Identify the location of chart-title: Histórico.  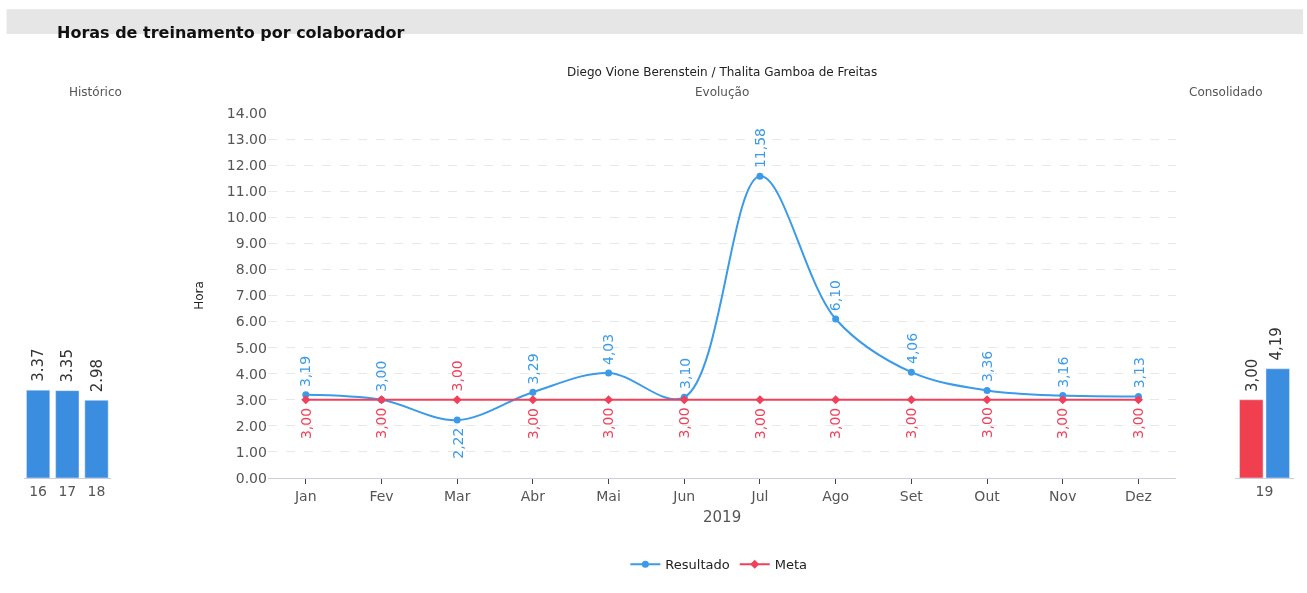
(95, 92).